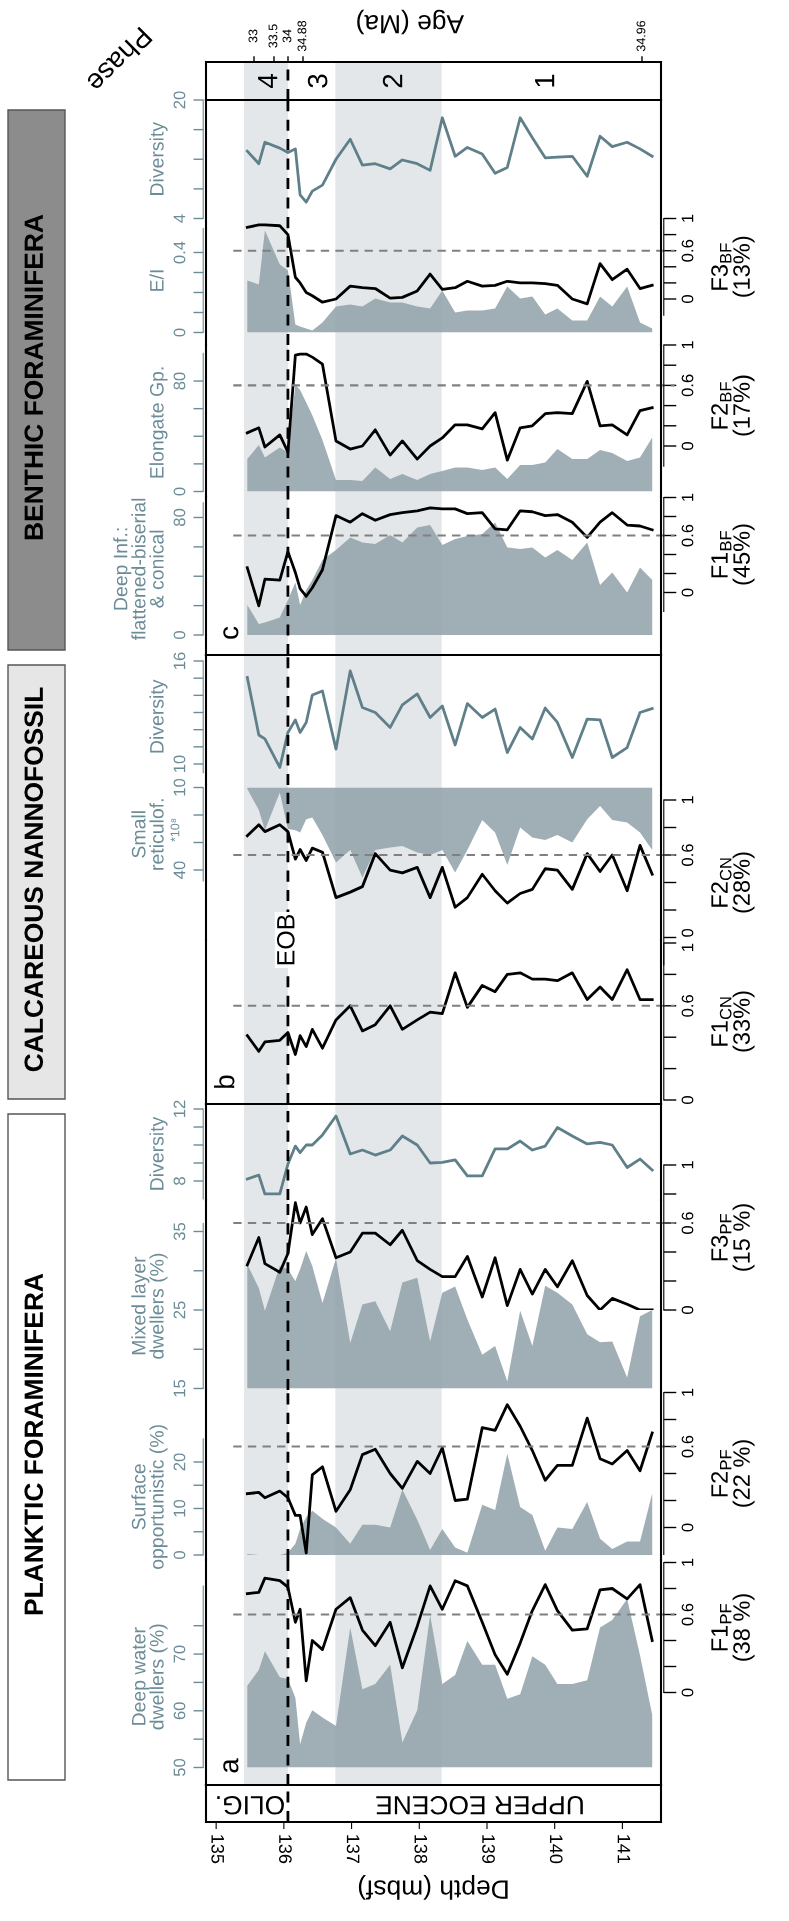  I want to click on x-tick-label: 139, so click(488, 1849).